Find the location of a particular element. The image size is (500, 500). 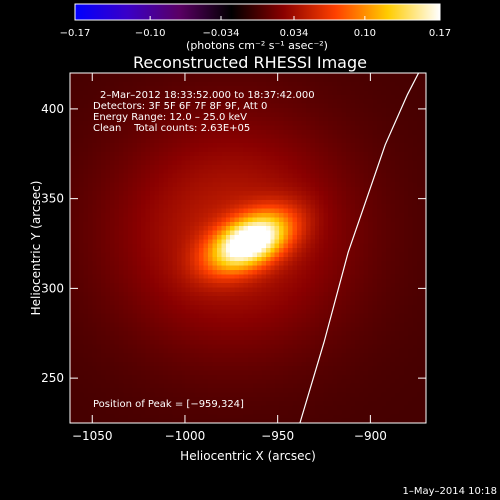

colorbar-tick-label: −0.10 is located at coordinates (150, 33).